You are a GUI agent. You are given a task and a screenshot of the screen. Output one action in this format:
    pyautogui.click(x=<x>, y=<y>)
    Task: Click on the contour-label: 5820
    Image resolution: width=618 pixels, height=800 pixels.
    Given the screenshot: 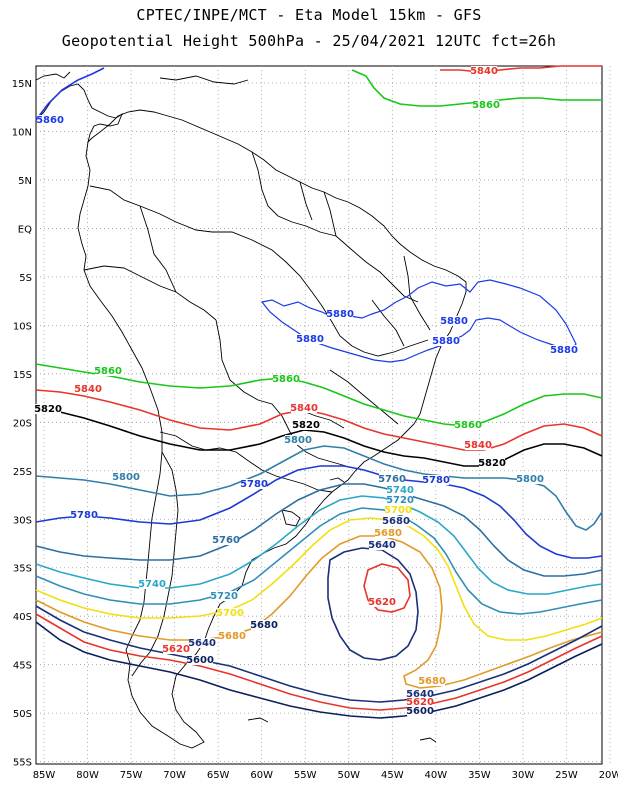 What is the action you would take?
    pyautogui.click(x=492, y=463)
    